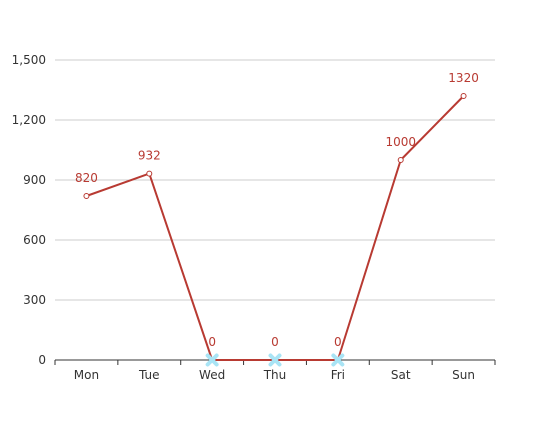 Image resolution: width=550 pixels, height=425 pixels. Describe the element at coordinates (338, 375) in the screenshot. I see `x-tick-label: Fri` at that location.